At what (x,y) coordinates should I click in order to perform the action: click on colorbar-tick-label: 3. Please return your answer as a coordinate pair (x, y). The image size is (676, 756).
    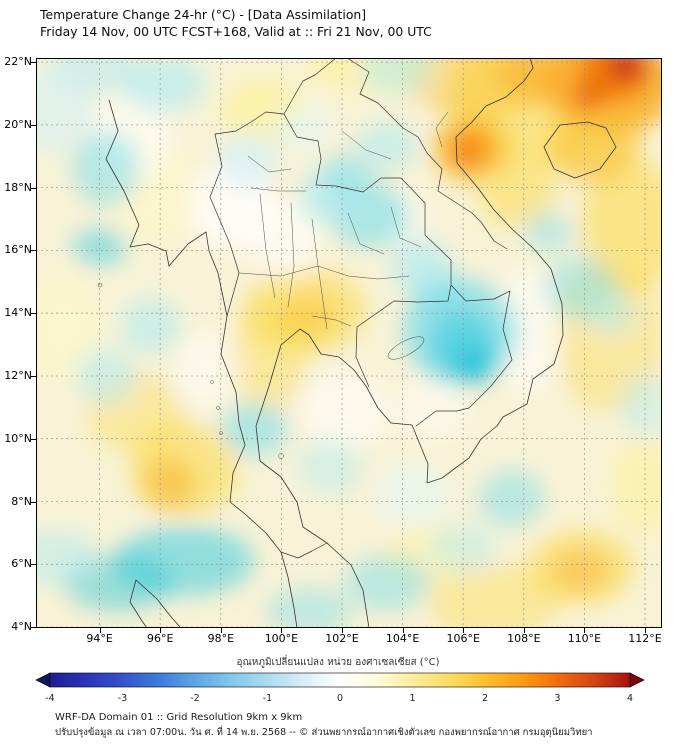
    Looking at the image, I should click on (557, 698).